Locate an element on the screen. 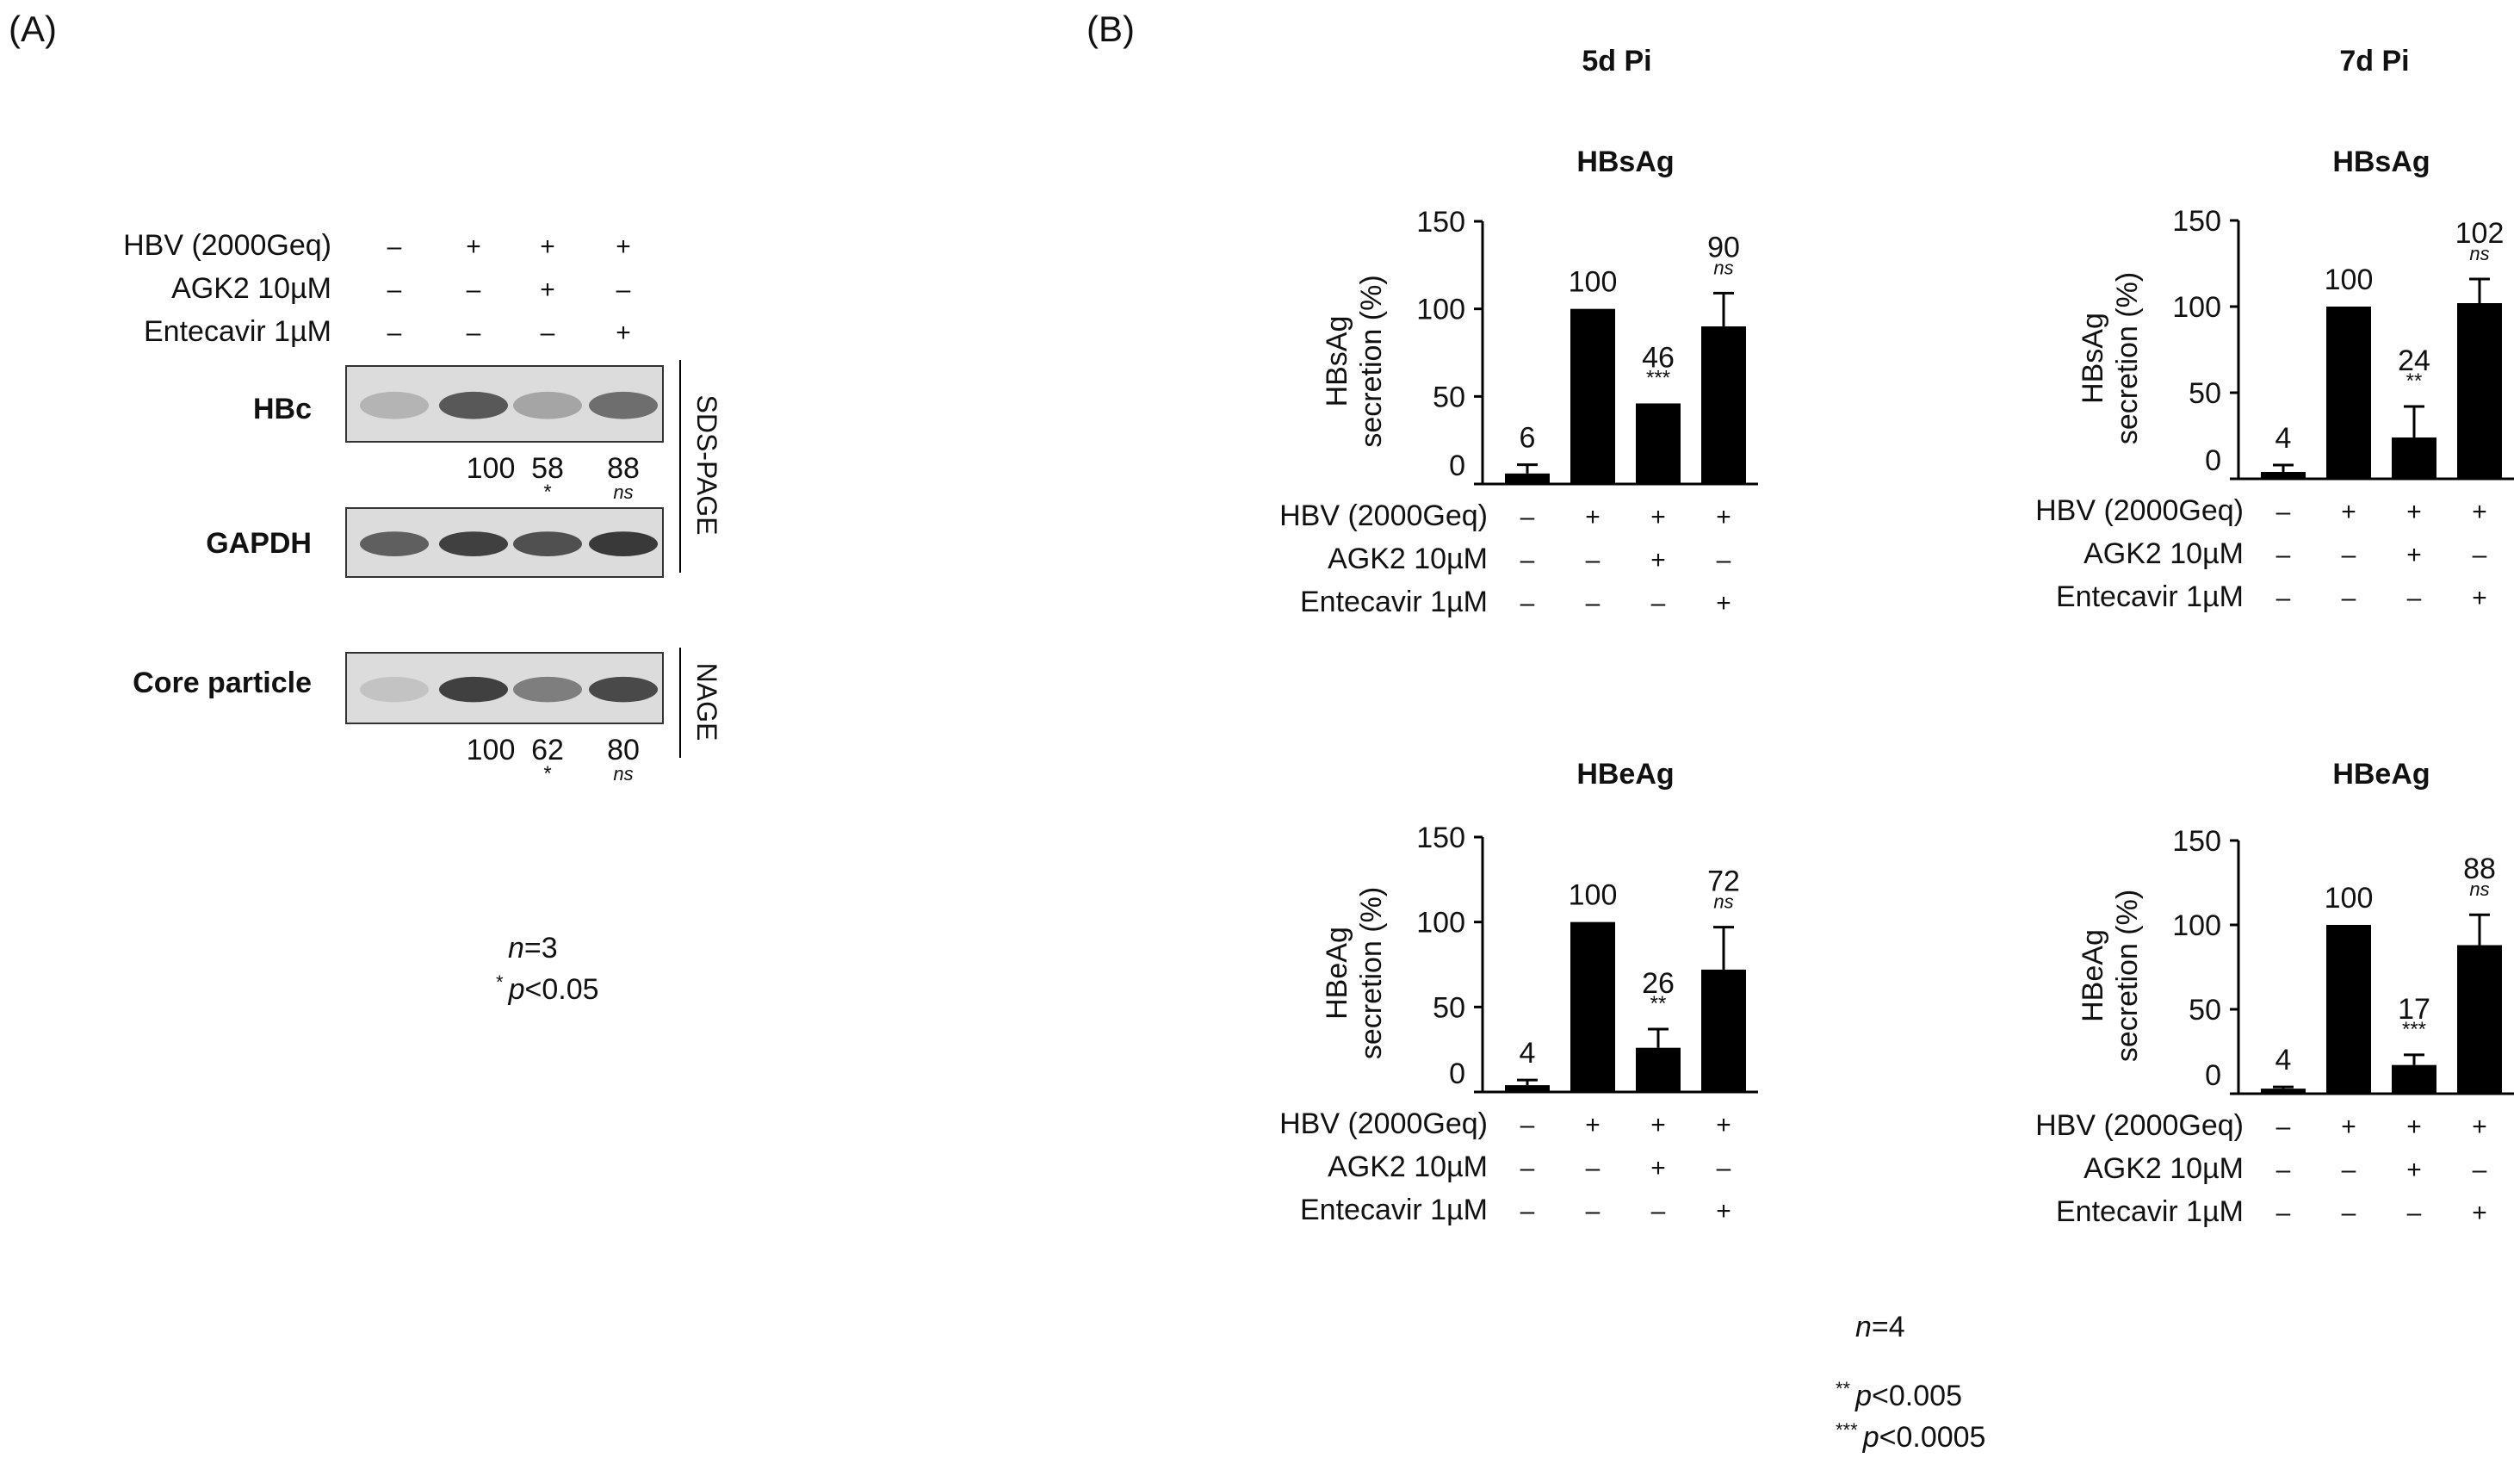  blot-label: Core particle is located at coordinates (223, 683).